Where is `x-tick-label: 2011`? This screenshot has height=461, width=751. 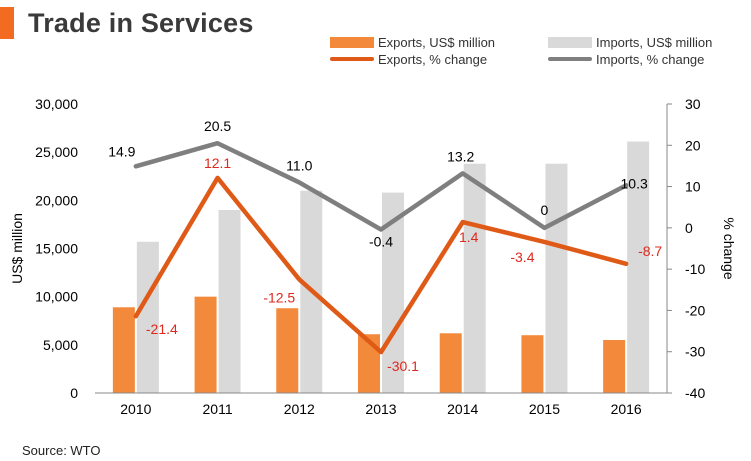 x-tick-label: 2011 is located at coordinates (218, 409).